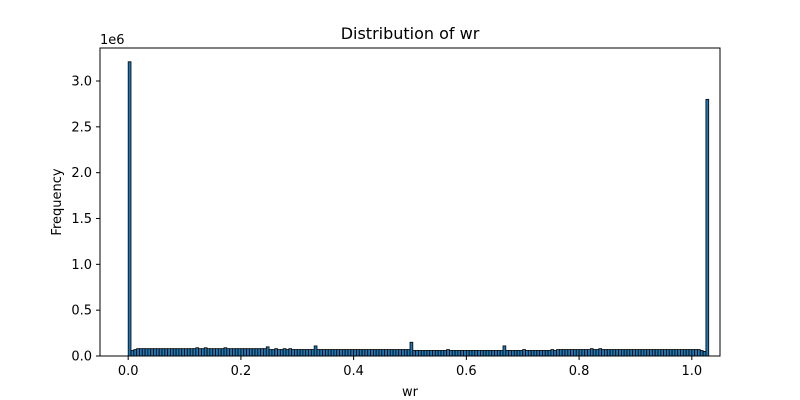 This screenshot has height=400, width=800. I want to click on x-tick-label: 0.6, so click(466, 371).